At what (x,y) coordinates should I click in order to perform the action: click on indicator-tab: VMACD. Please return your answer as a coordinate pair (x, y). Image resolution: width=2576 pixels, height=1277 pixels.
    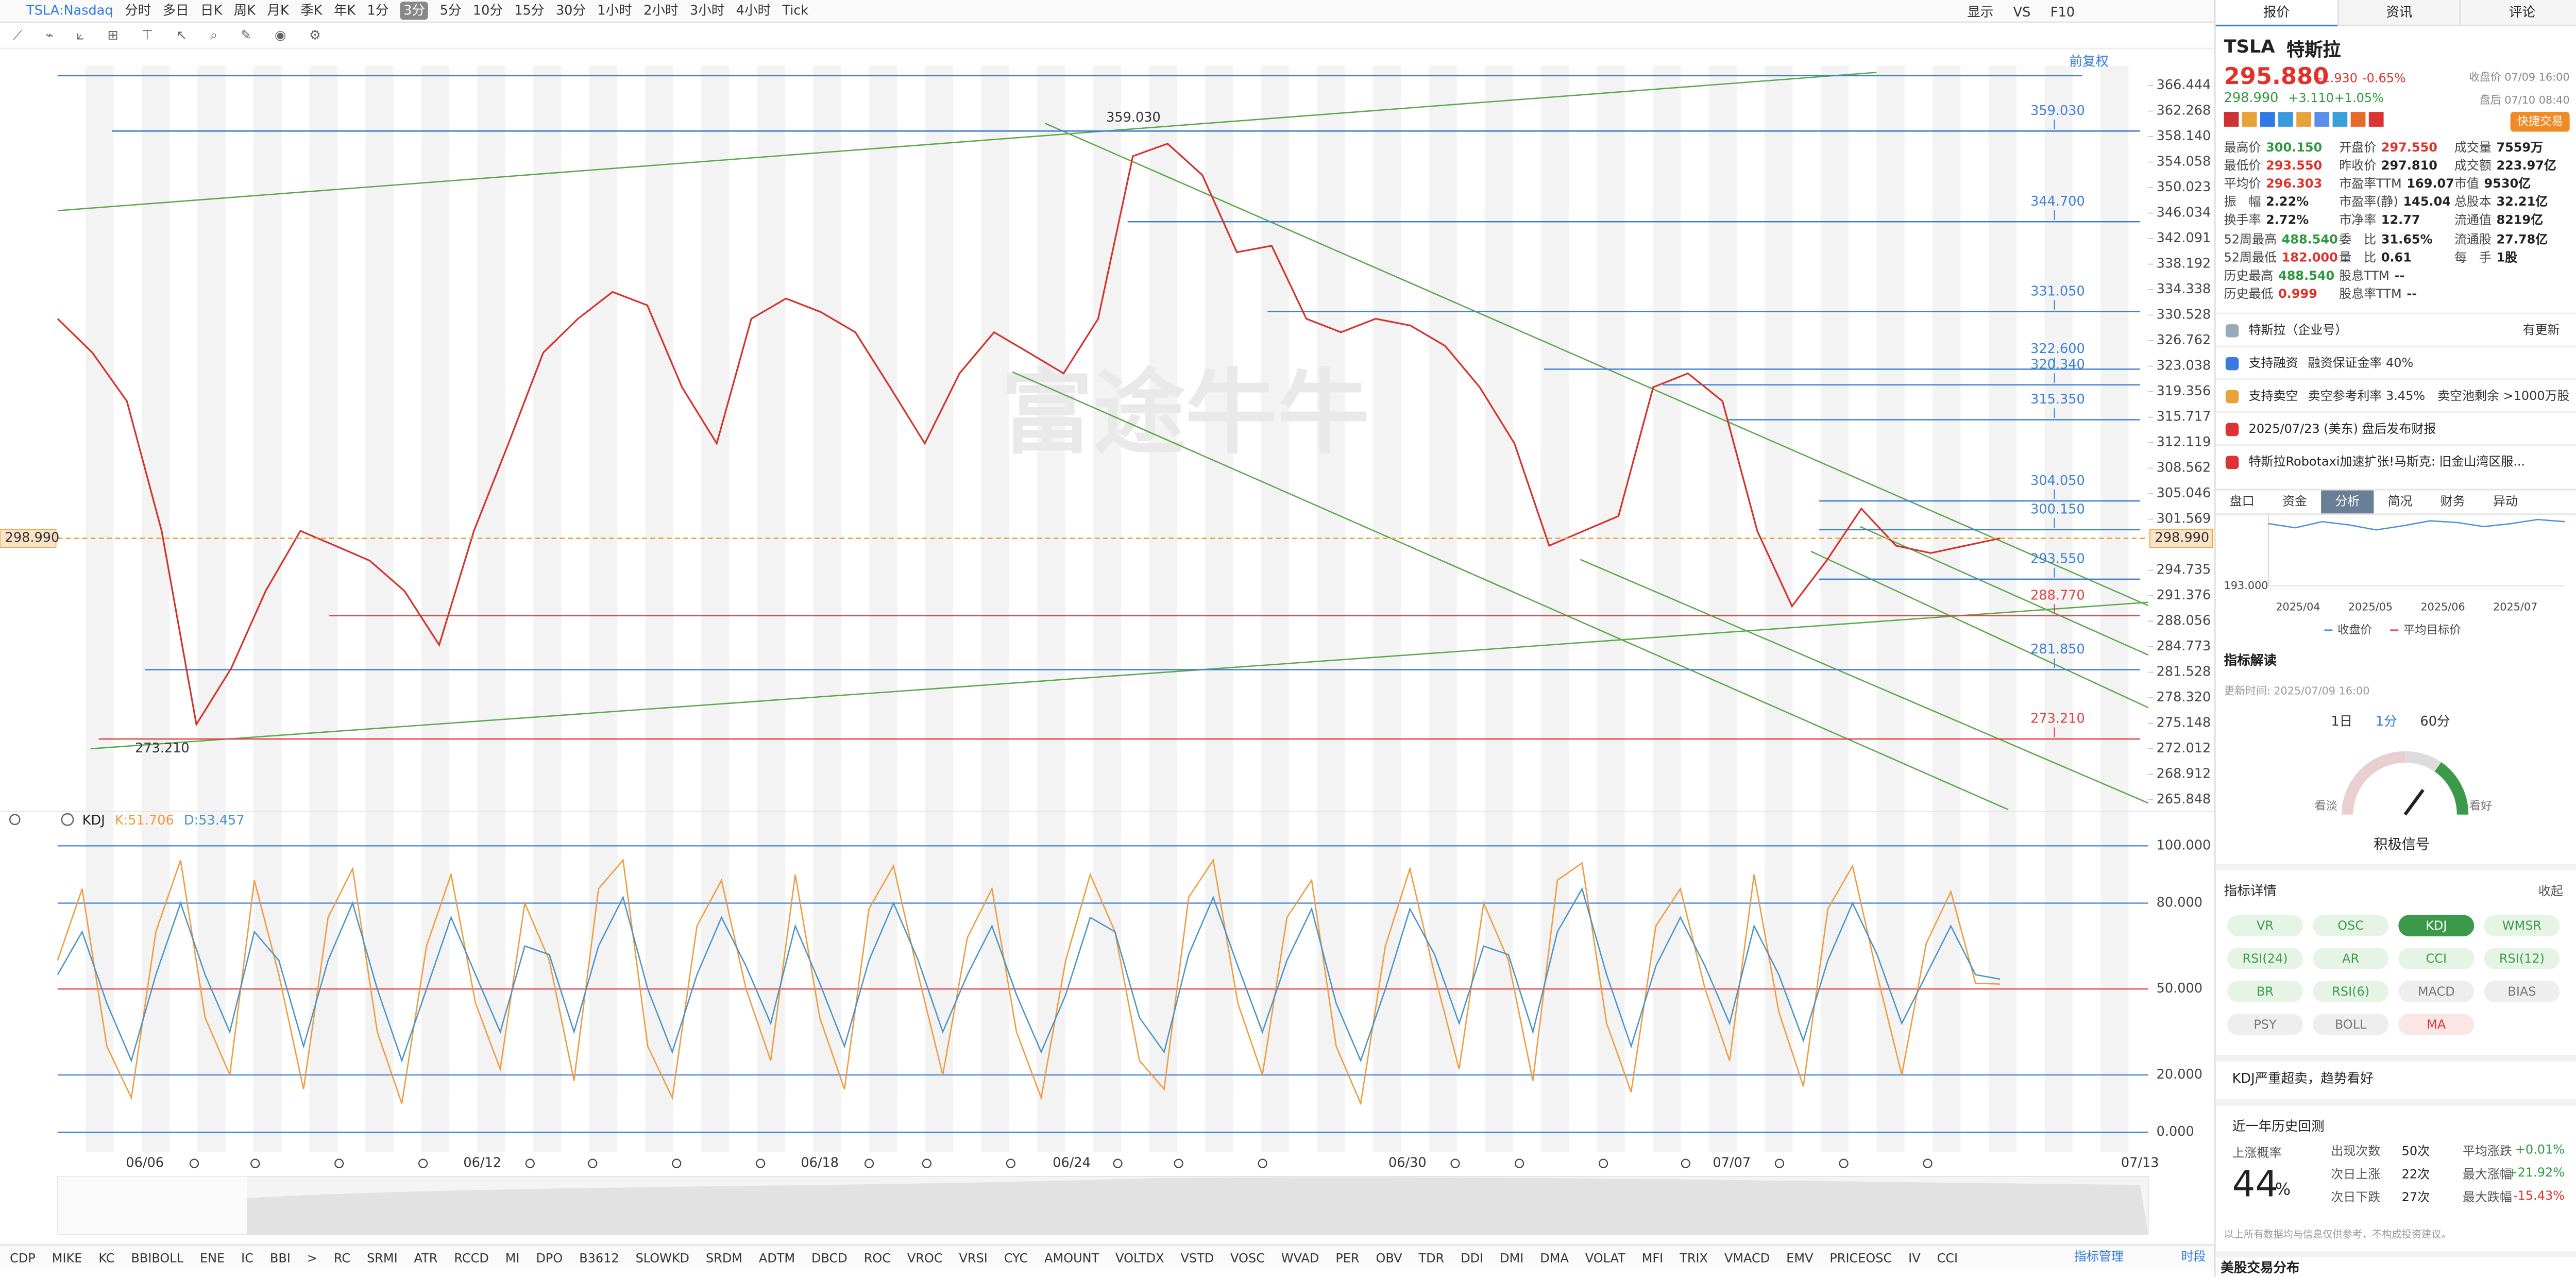
    Looking at the image, I should click on (1747, 1258).